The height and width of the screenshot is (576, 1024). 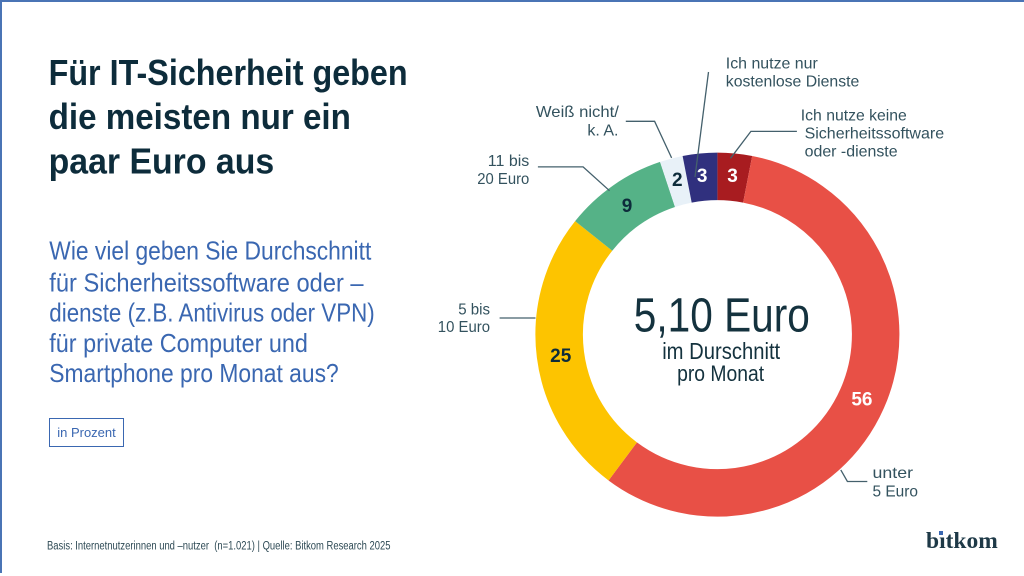 What do you see at coordinates (861, 400) in the screenshot?
I see `svg-text: 56` at bounding box center [861, 400].